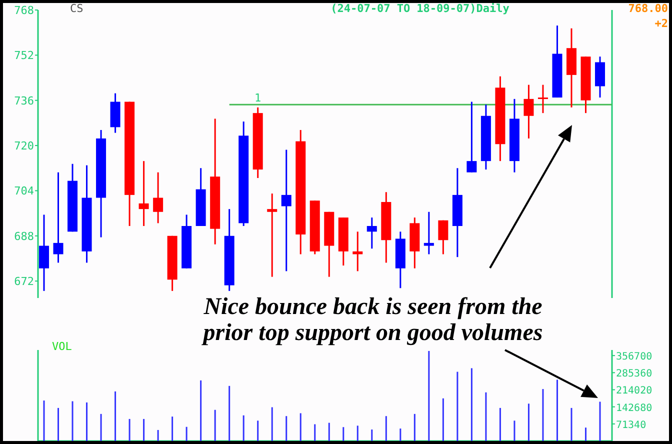  What do you see at coordinates (24, 281) in the screenshot?
I see `y-tick-label: 672` at bounding box center [24, 281].